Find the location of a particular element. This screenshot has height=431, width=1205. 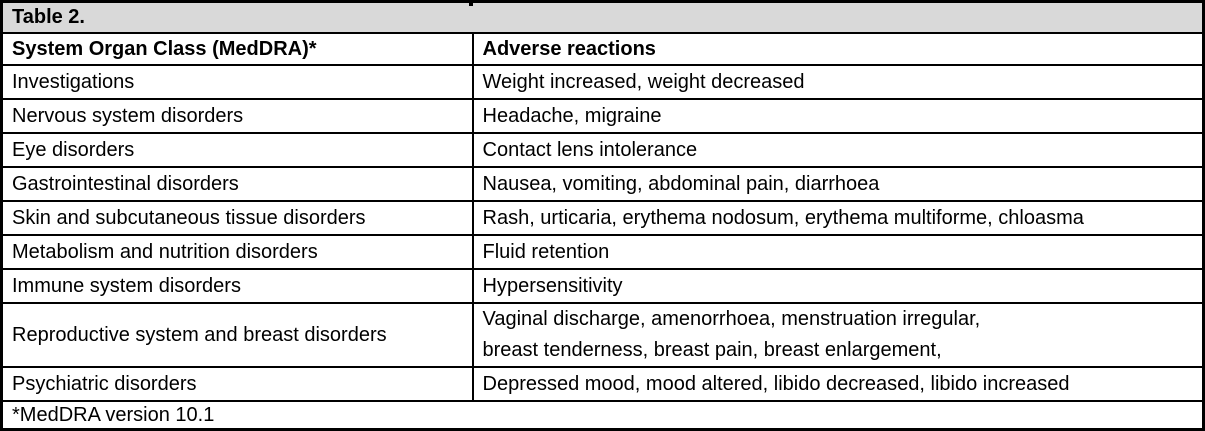

reactions-cell: Contact lens intolerance is located at coordinates (838, 150).